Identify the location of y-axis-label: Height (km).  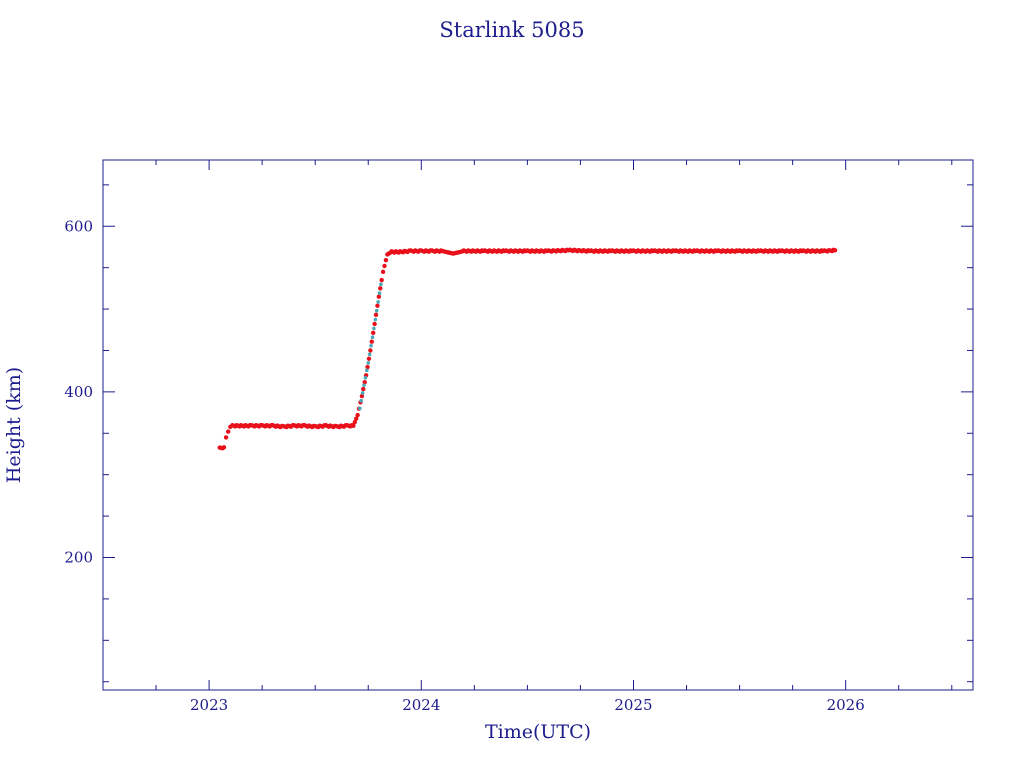
(14, 425).